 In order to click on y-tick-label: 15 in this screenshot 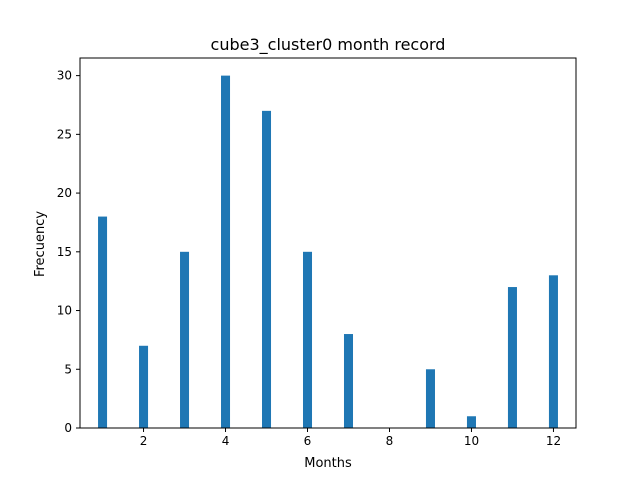, I will do `click(64, 252)`.